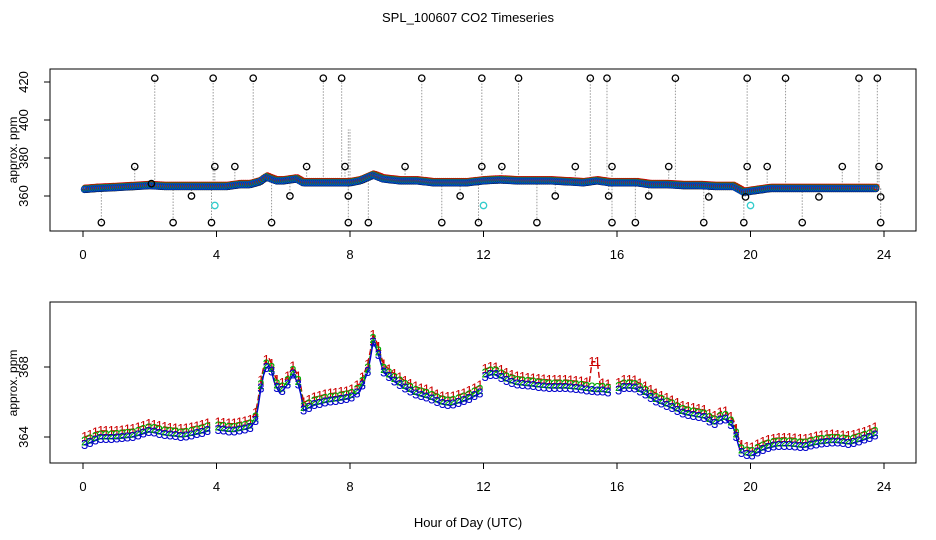 This screenshot has width=936, height=540. I want to click on bottom-y-tick-label: 368, so click(23, 367).